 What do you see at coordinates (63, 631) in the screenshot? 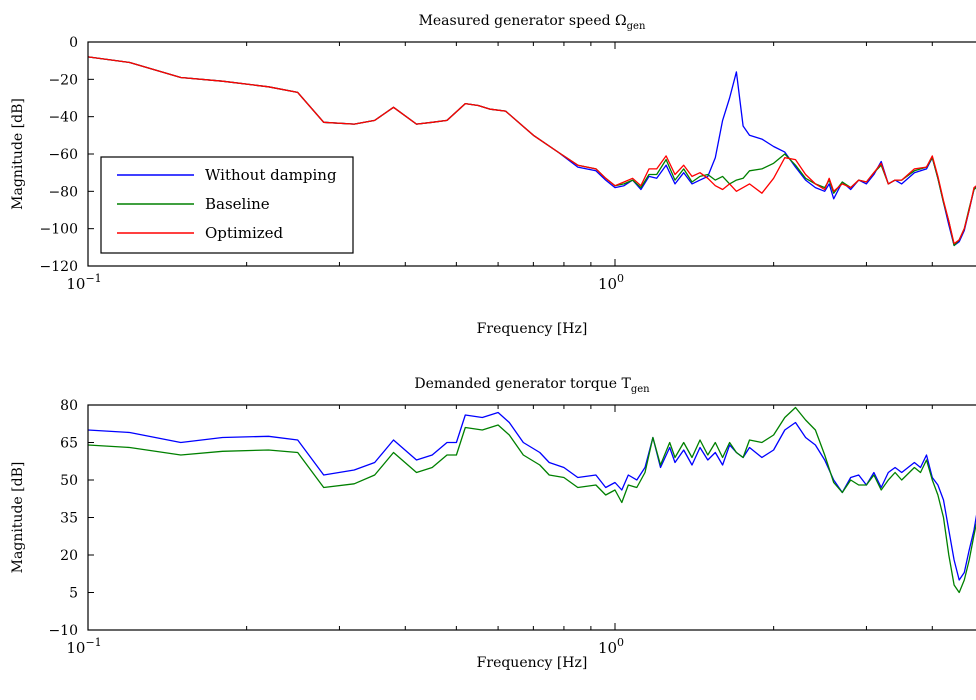
I see `y-tick-label: −10` at bounding box center [63, 631].